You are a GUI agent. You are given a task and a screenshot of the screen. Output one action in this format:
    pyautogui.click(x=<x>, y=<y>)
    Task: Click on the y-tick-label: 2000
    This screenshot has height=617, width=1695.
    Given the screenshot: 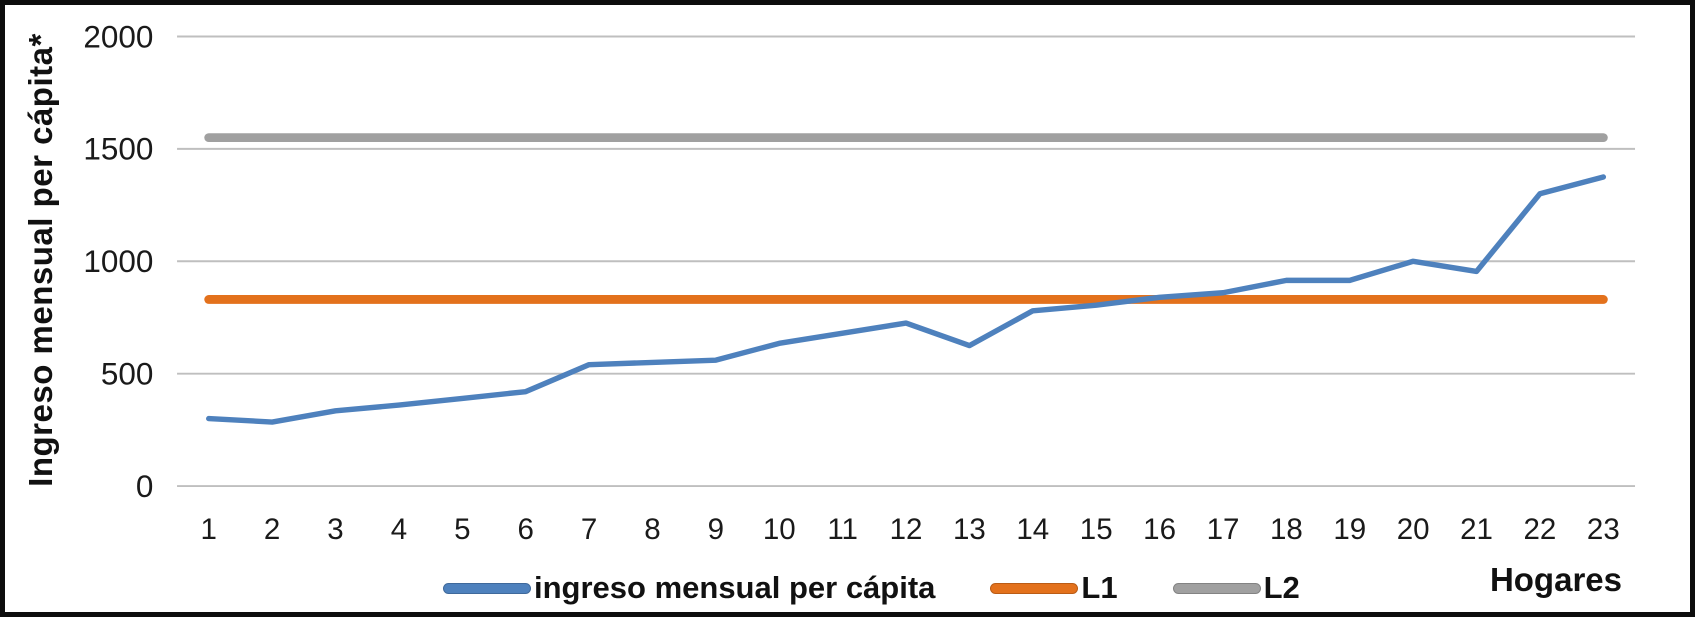 What is the action you would take?
    pyautogui.click(x=118, y=36)
    